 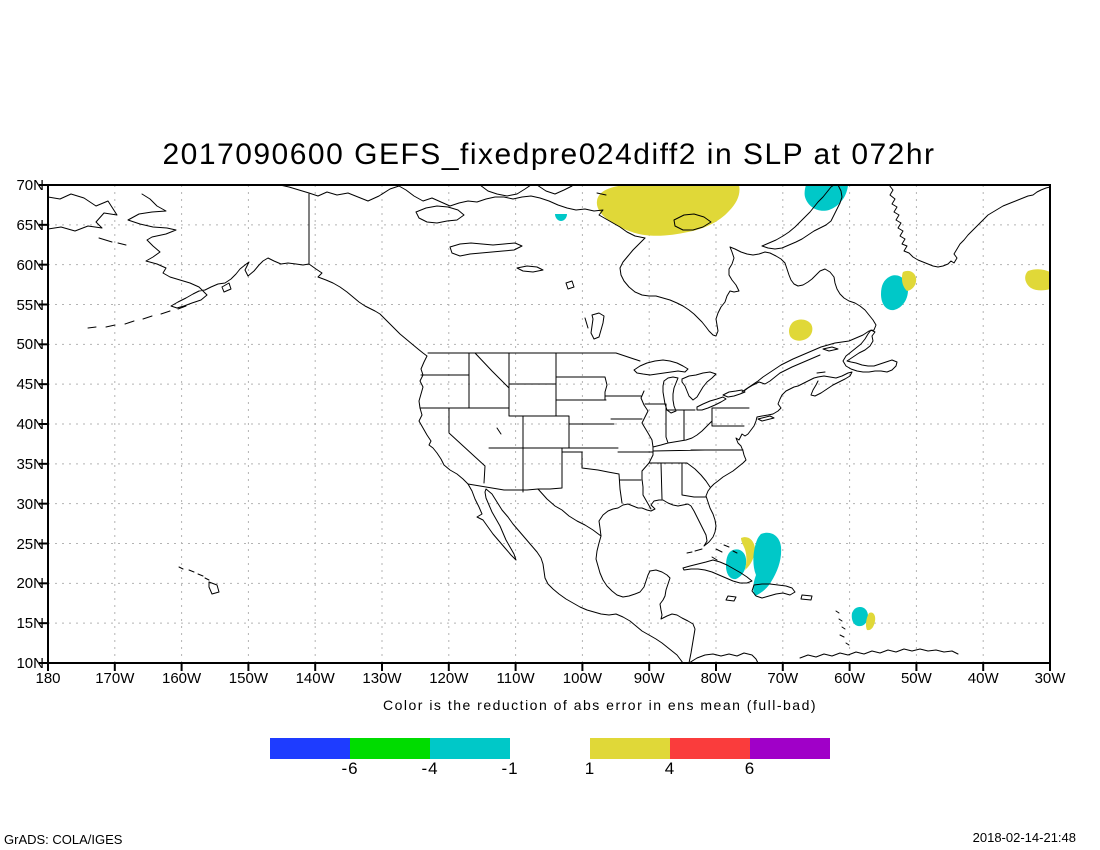 What do you see at coordinates (582, 678) in the screenshot?
I see `lon-tick-label: 100W` at bounding box center [582, 678].